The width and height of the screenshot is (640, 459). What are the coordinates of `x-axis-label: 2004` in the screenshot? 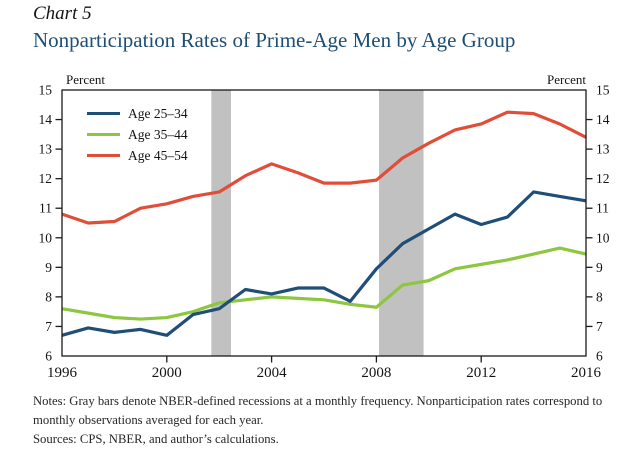 It's located at (272, 373).